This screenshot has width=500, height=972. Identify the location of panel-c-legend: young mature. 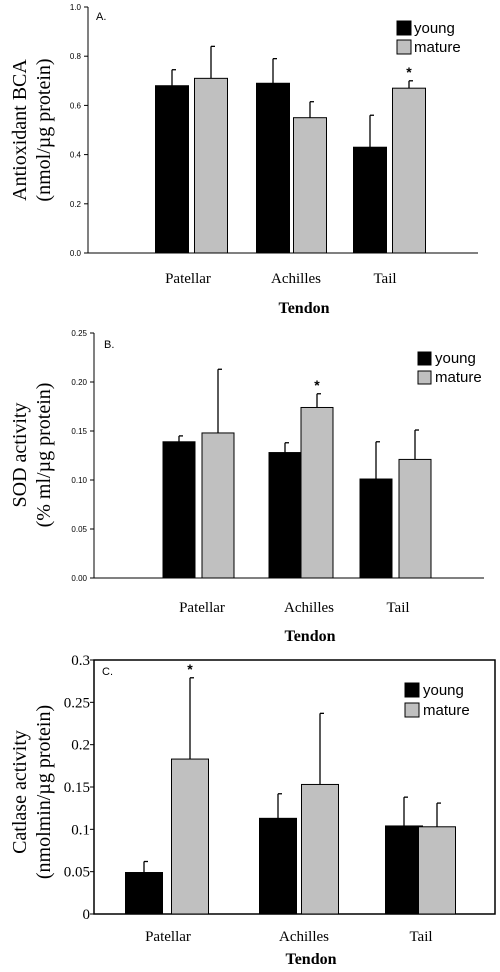
(437, 700).